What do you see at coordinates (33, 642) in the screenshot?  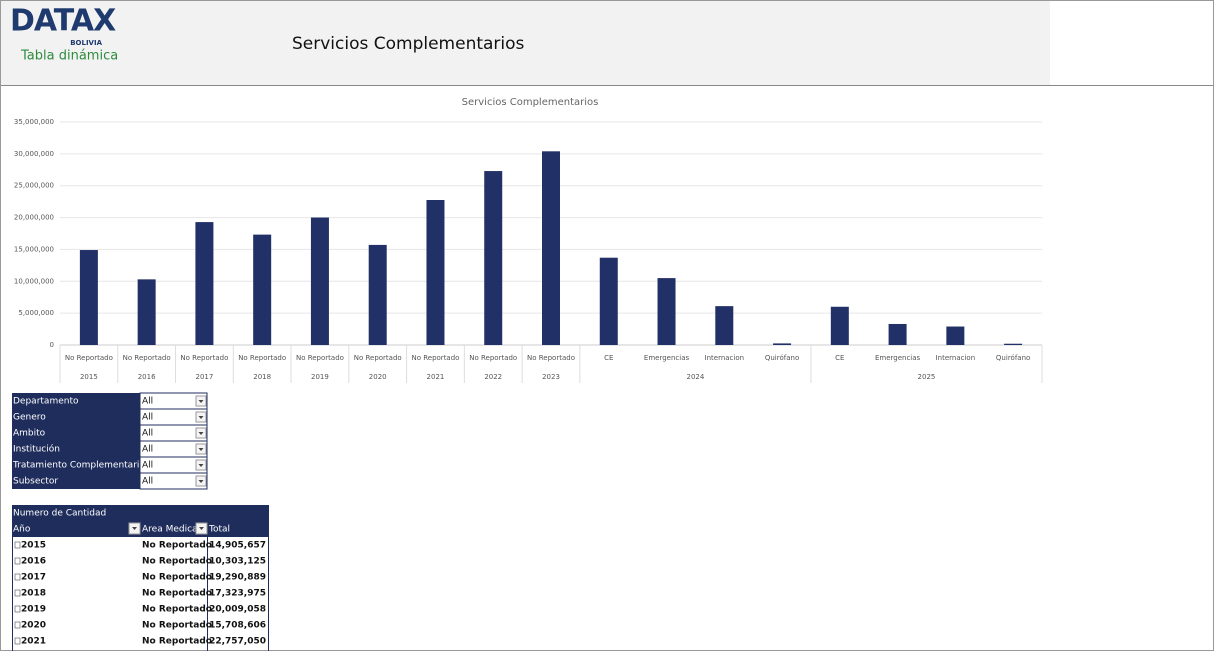 I see `pivot-year: 2021` at bounding box center [33, 642].